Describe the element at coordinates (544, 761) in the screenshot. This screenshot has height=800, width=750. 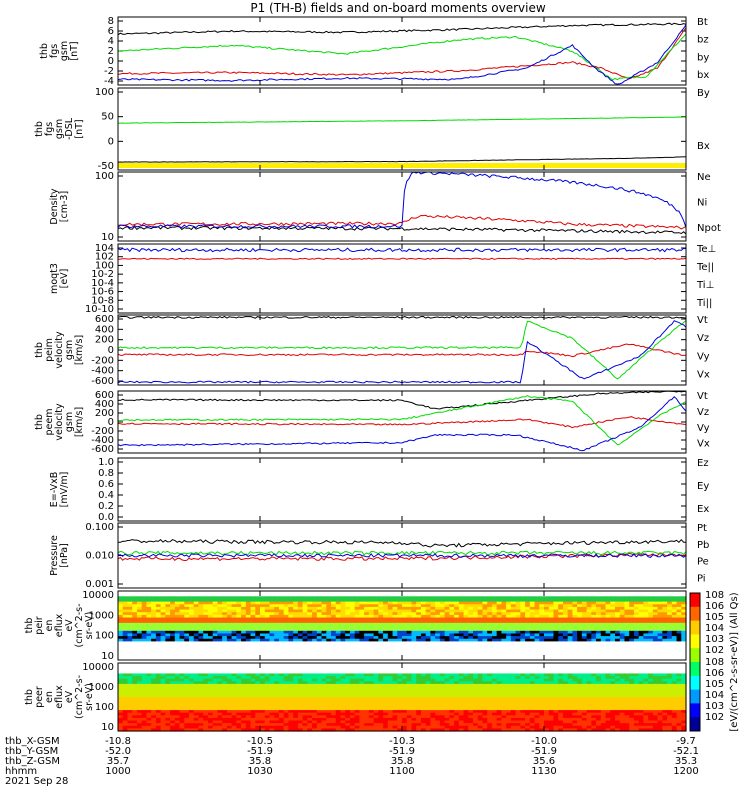
I see `ephemeris-value: 35.6` at that location.